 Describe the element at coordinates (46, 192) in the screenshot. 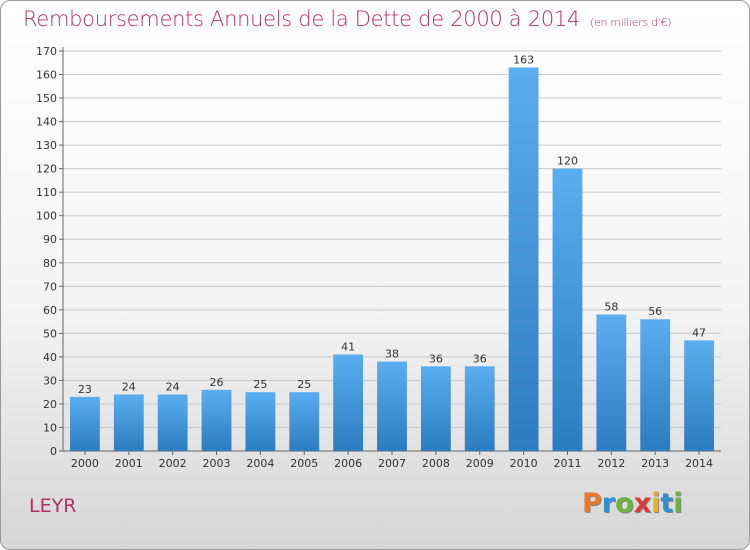

I see `y-tick-label: 110` at that location.